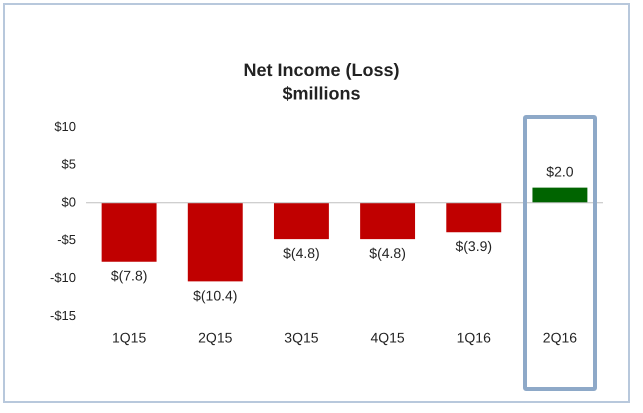 The image size is (643, 413). What do you see at coordinates (474, 337) in the screenshot?
I see `x-tick-label: 1Q16` at bounding box center [474, 337].